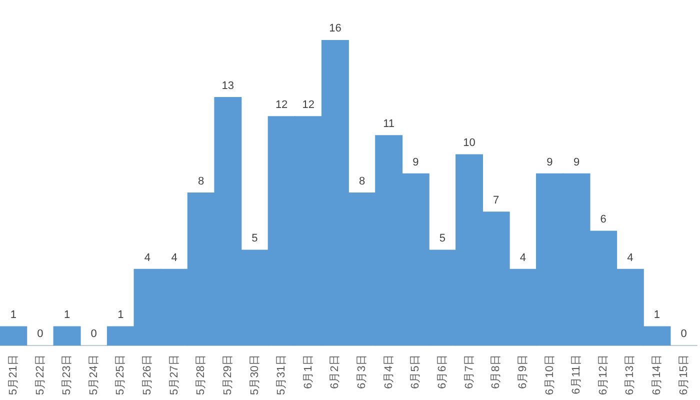  I want to click on x-tick-label: 6月12日, so click(603, 375).